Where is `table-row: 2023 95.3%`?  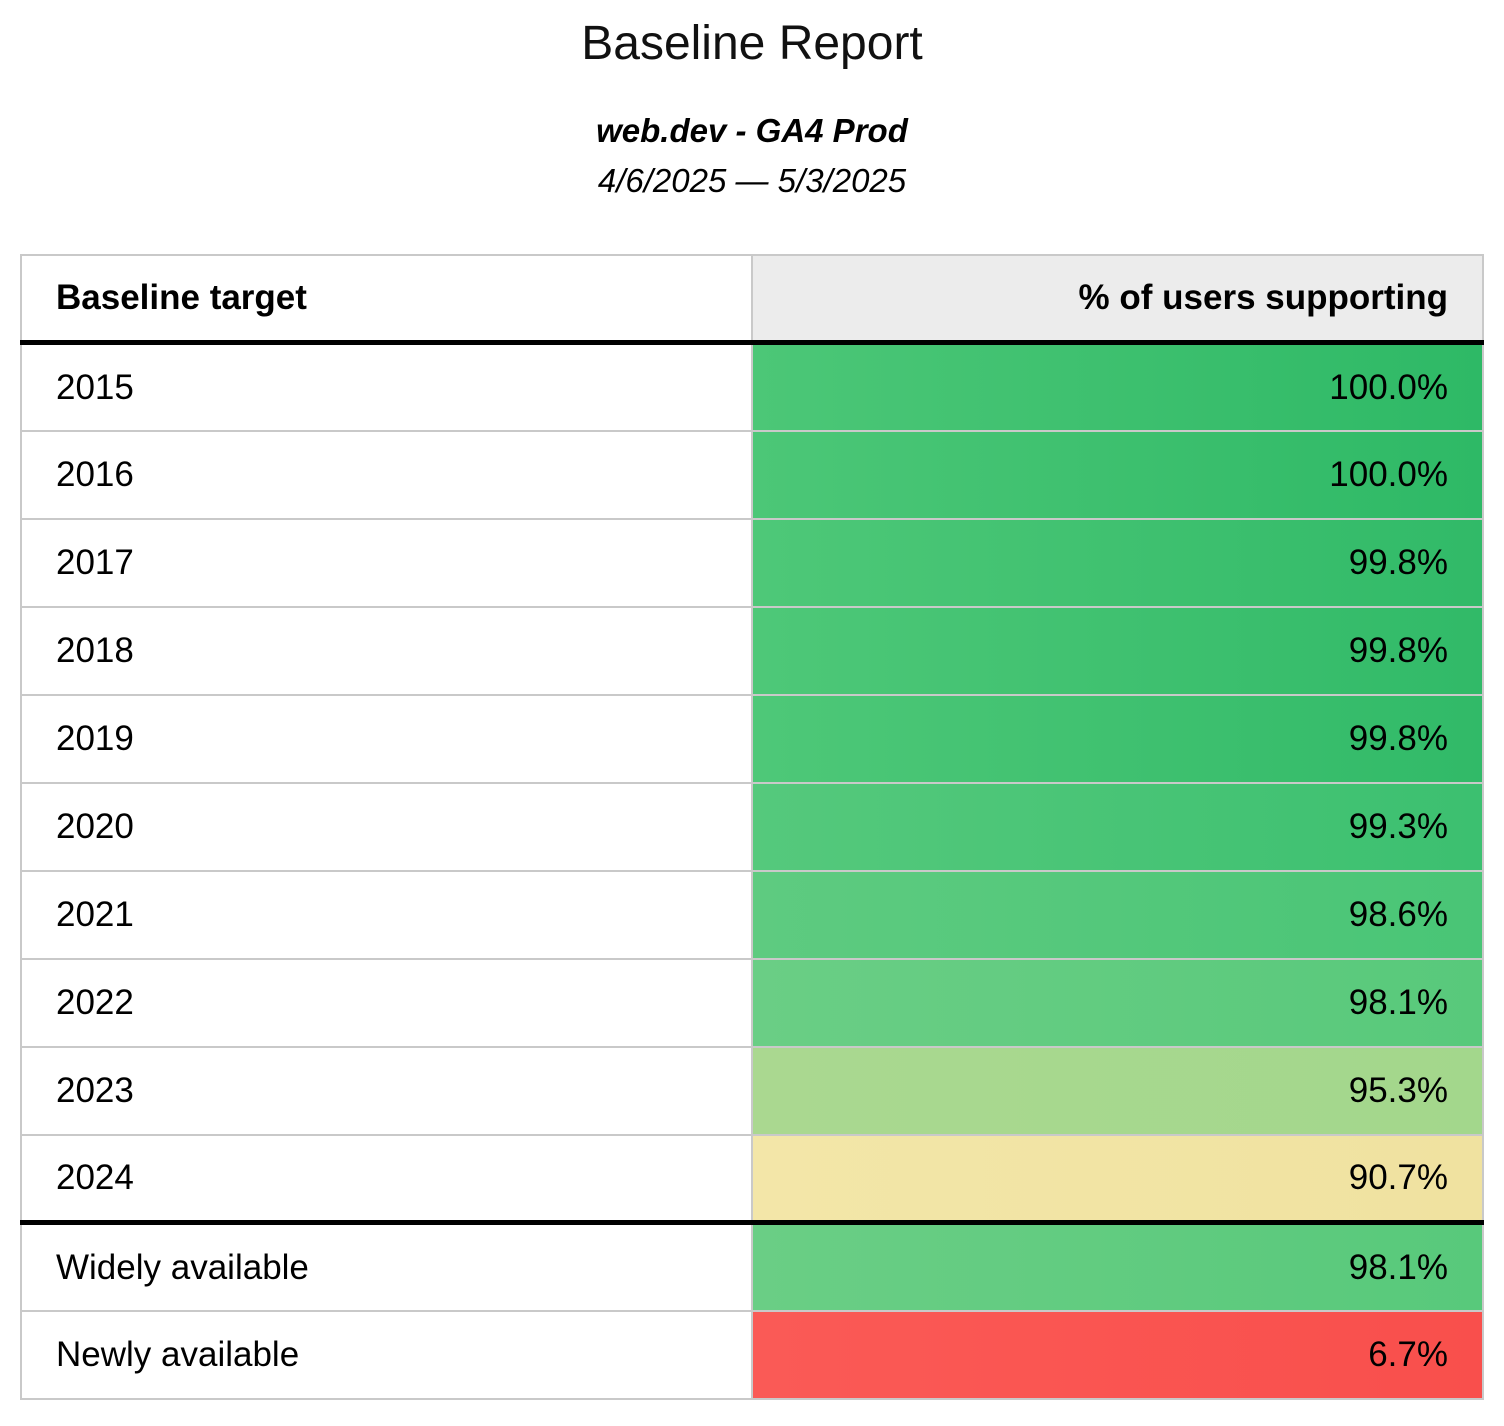
table-row: 2023 95.3% is located at coordinates (752, 1090).